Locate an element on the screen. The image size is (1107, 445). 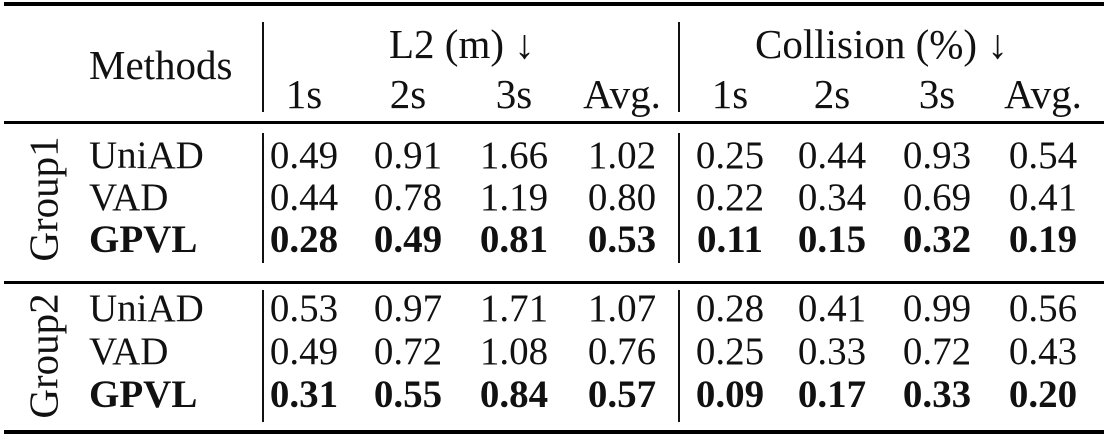
table-cell: 0.22 is located at coordinates (730, 197).